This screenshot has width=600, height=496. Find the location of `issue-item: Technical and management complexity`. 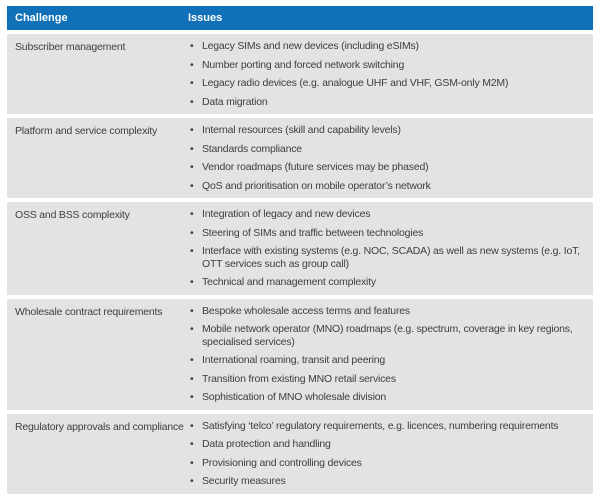

issue-item: Technical and management complexity is located at coordinates (387, 282).